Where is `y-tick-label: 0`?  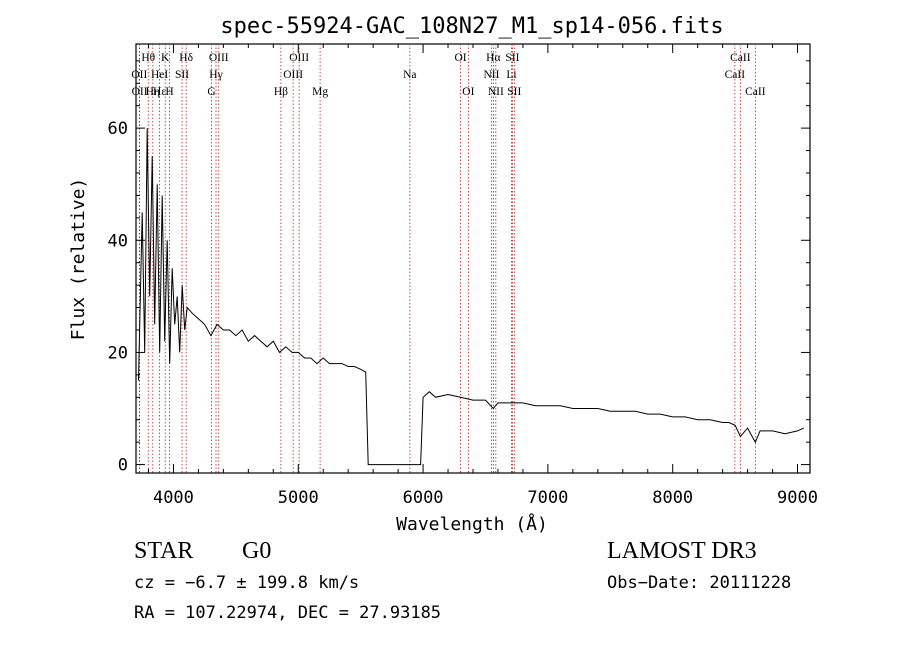
y-tick-label: 0 is located at coordinates (123, 466).